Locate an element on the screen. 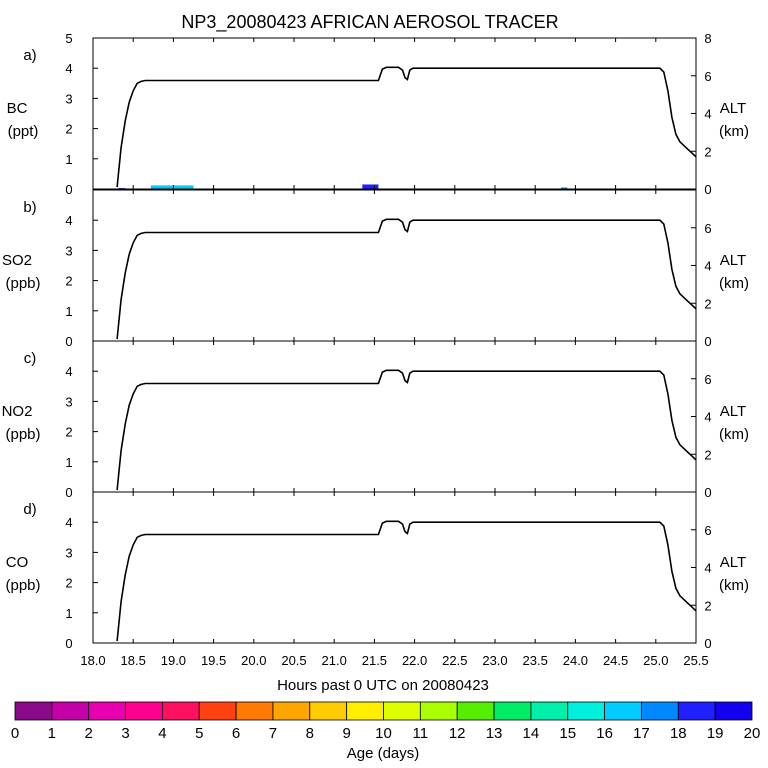 The image size is (768, 768). colorbar-tick-label: 19 is located at coordinates (715, 733).